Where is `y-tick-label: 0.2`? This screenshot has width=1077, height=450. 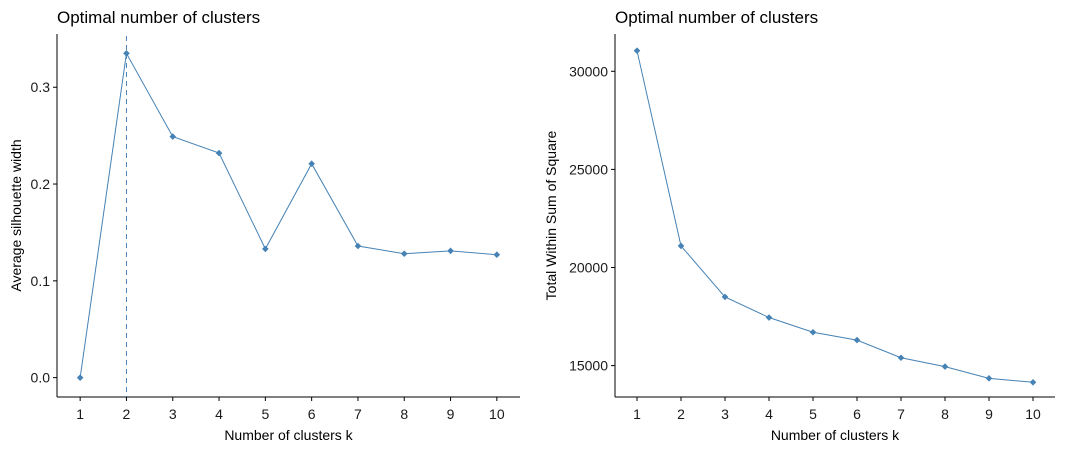
y-tick-label: 0.2 is located at coordinates (41, 184).